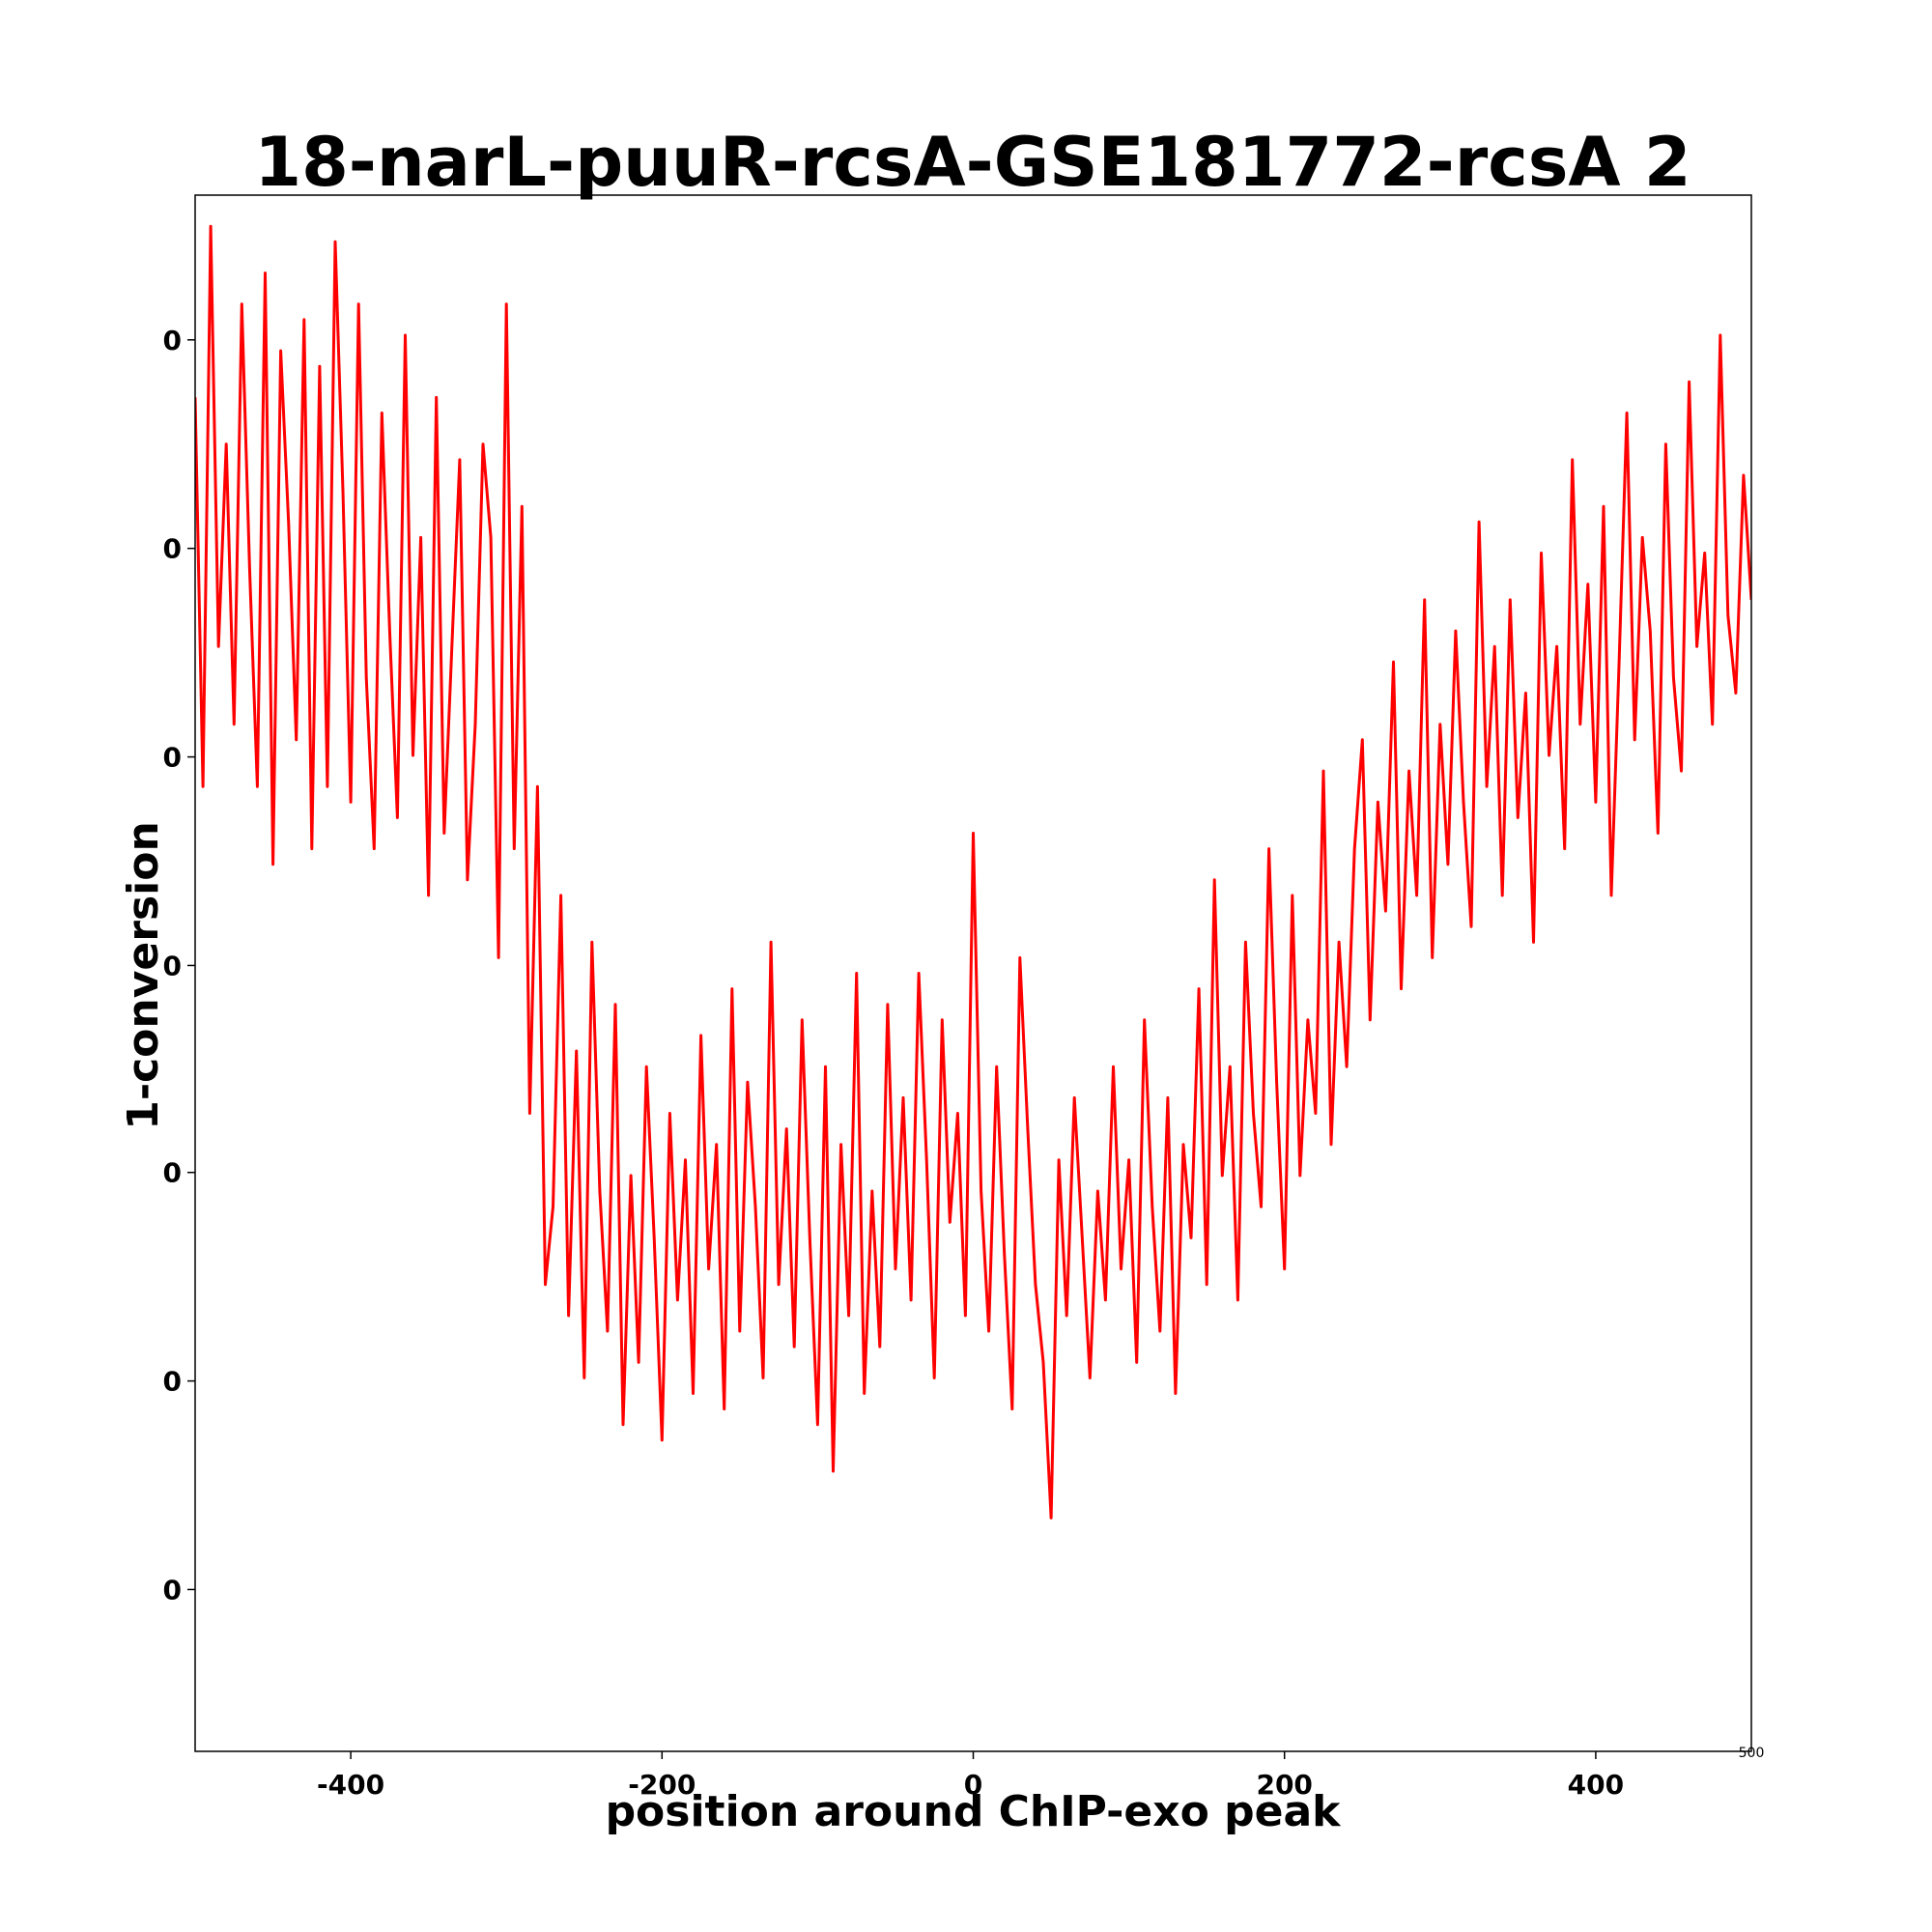  What do you see at coordinates (143, 975) in the screenshot?
I see `y-axis-label: 1-conversion` at bounding box center [143, 975].